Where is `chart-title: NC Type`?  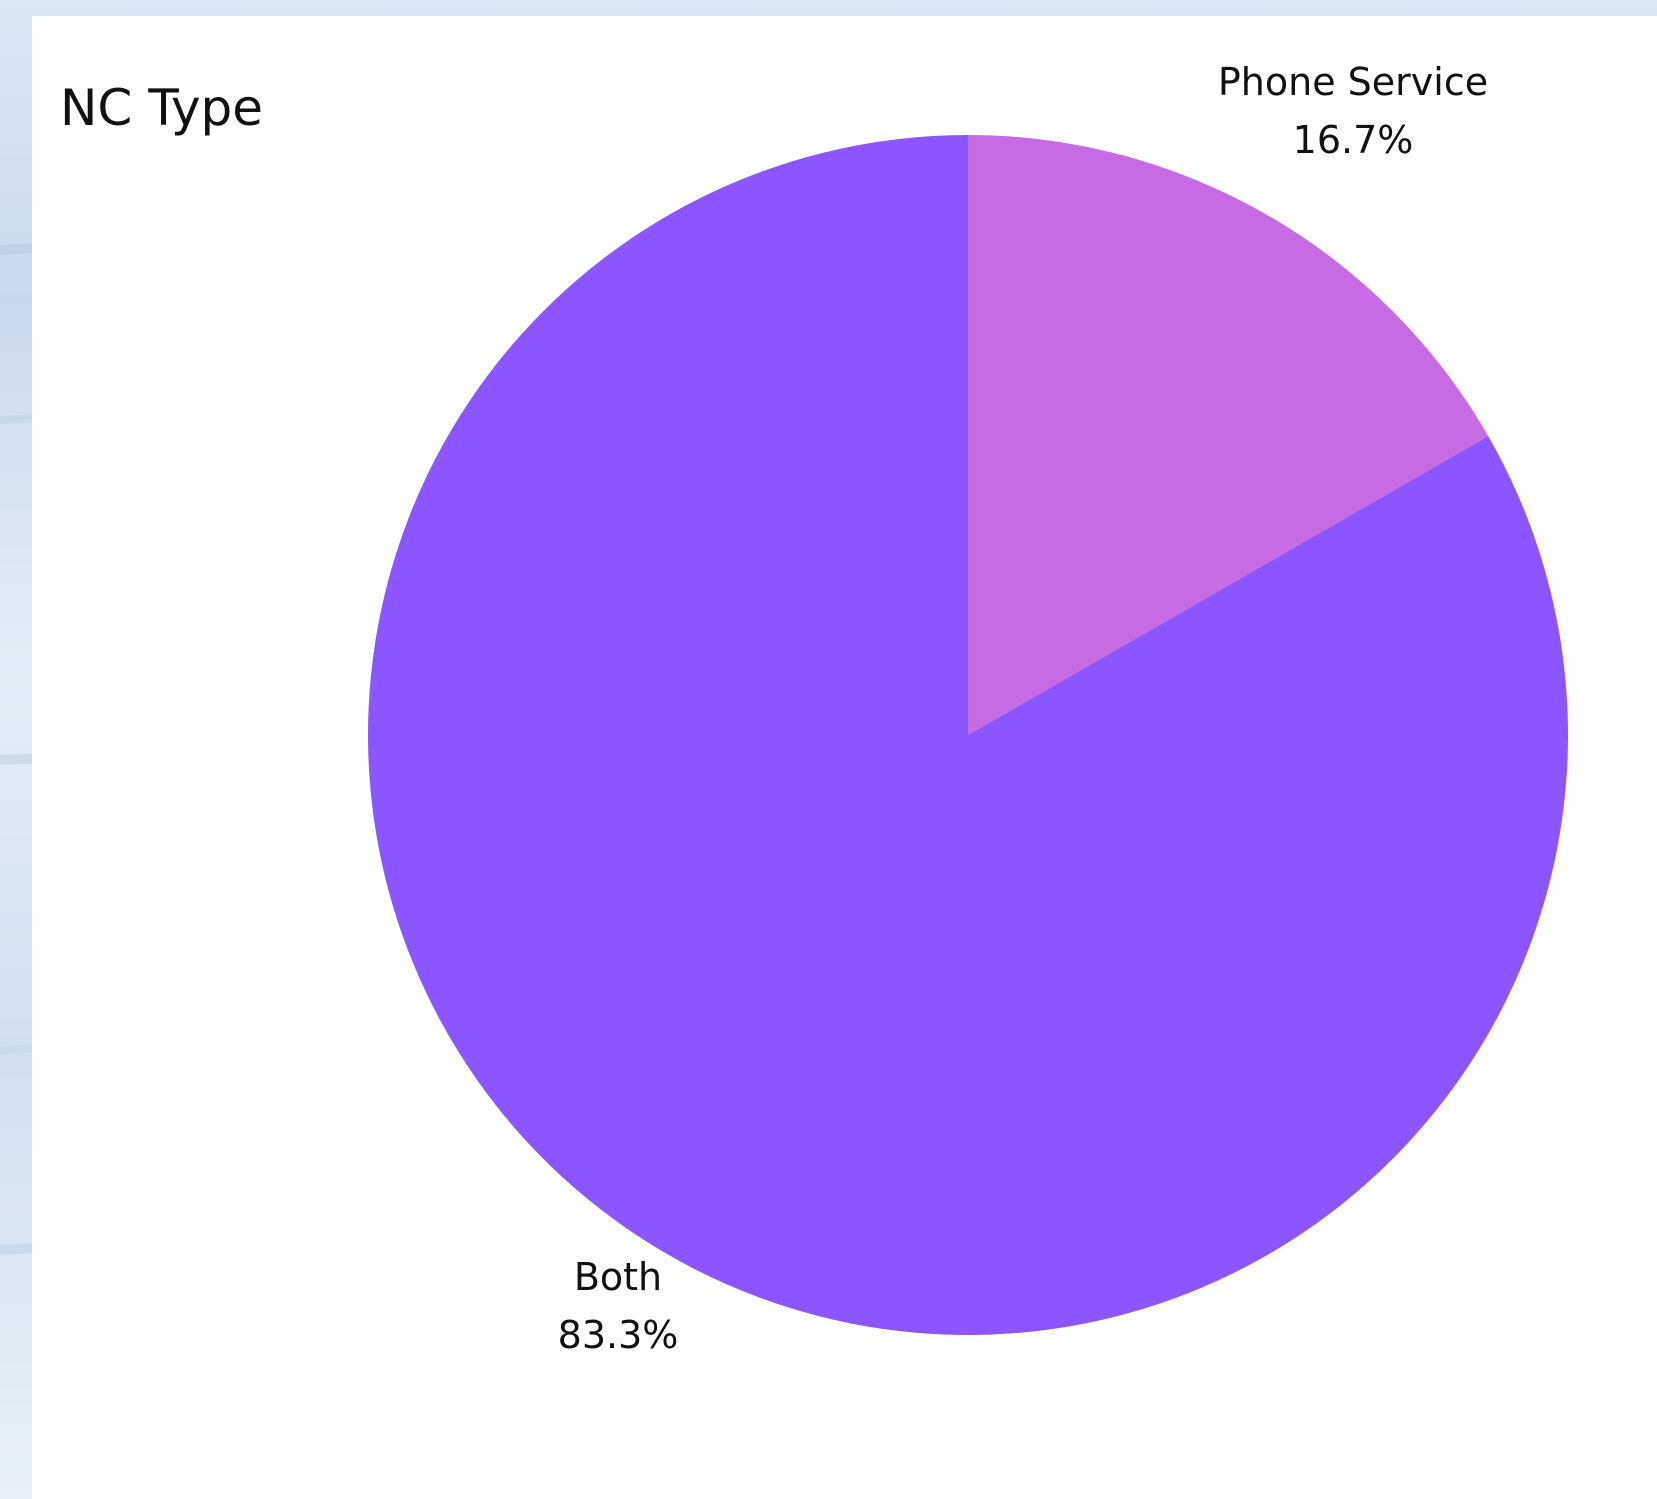
chart-title: NC Type is located at coordinates (162, 108).